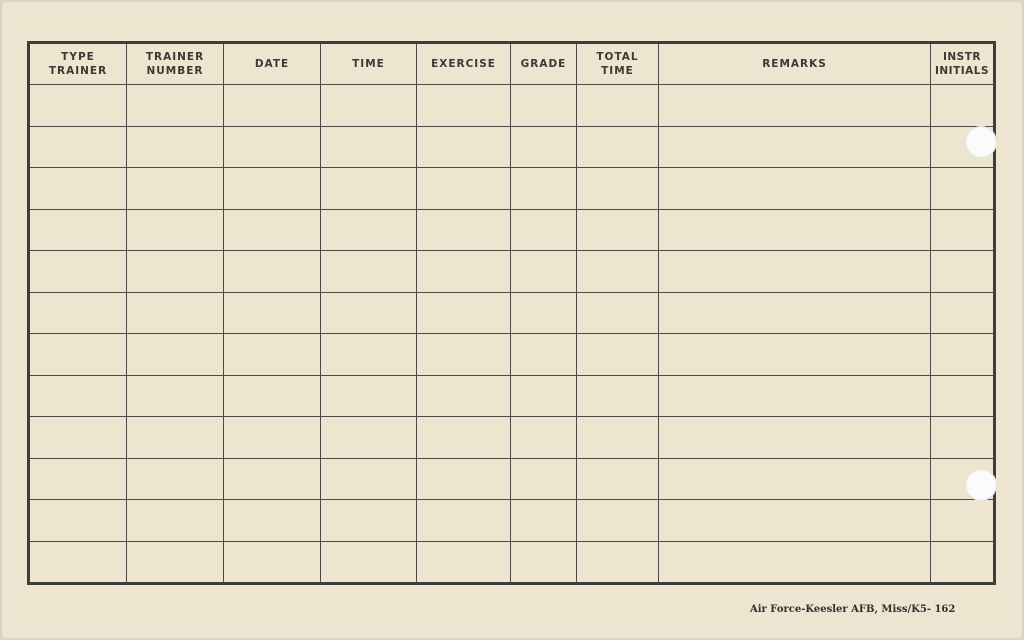  I want to click on printer-imprint: Air Force-Keesler AFB, Miss/K5- 162, so click(853, 609).